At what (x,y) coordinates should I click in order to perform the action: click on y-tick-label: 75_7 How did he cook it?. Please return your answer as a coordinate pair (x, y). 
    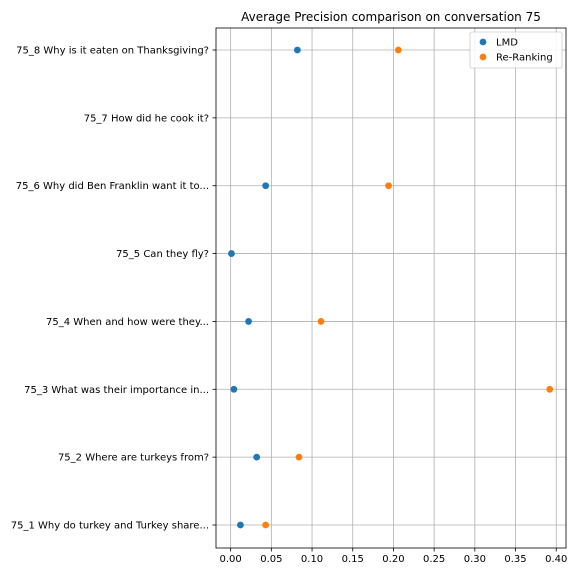
    Looking at the image, I should click on (146, 118).